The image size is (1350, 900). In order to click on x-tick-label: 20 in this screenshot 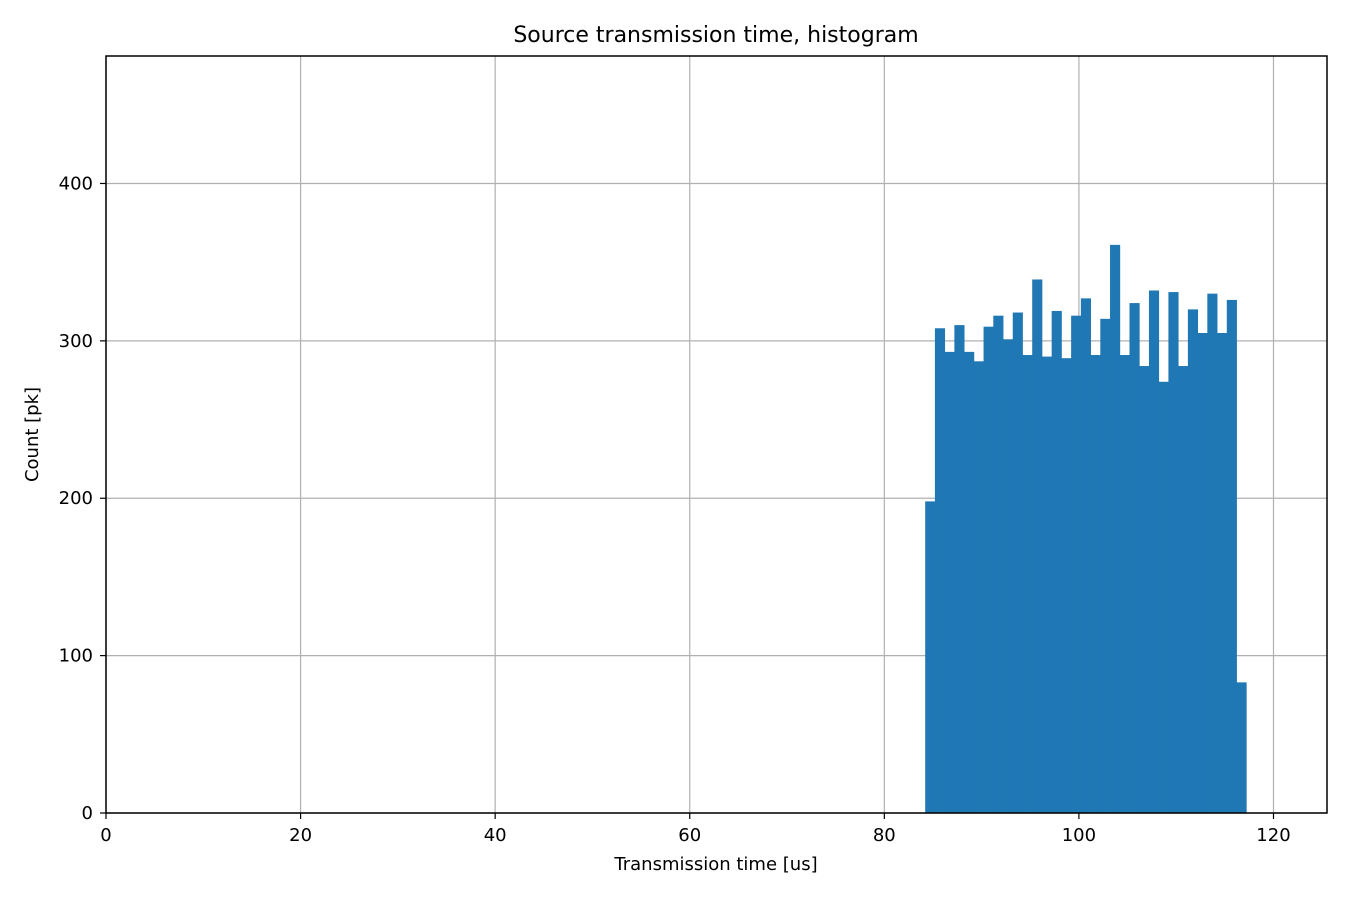, I will do `click(300, 835)`.